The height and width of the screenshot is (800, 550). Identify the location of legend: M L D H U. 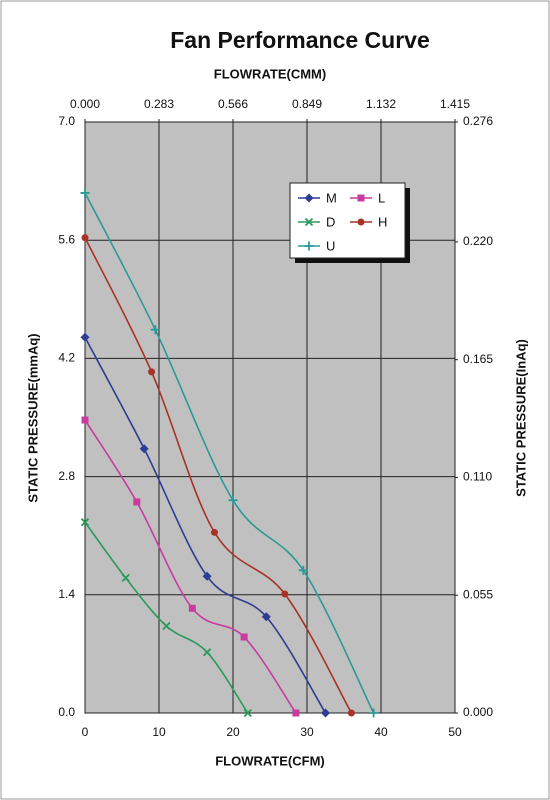
(349, 222).